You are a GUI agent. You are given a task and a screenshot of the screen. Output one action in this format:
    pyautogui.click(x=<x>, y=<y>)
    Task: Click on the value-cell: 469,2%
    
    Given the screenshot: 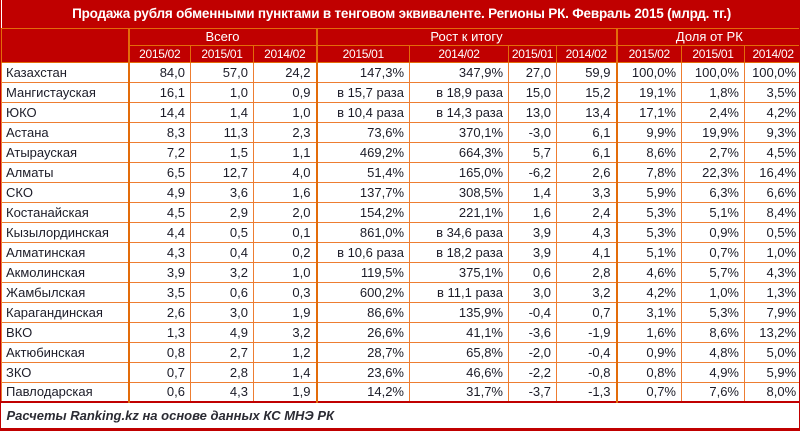 What is the action you would take?
    pyautogui.click(x=362, y=152)
    